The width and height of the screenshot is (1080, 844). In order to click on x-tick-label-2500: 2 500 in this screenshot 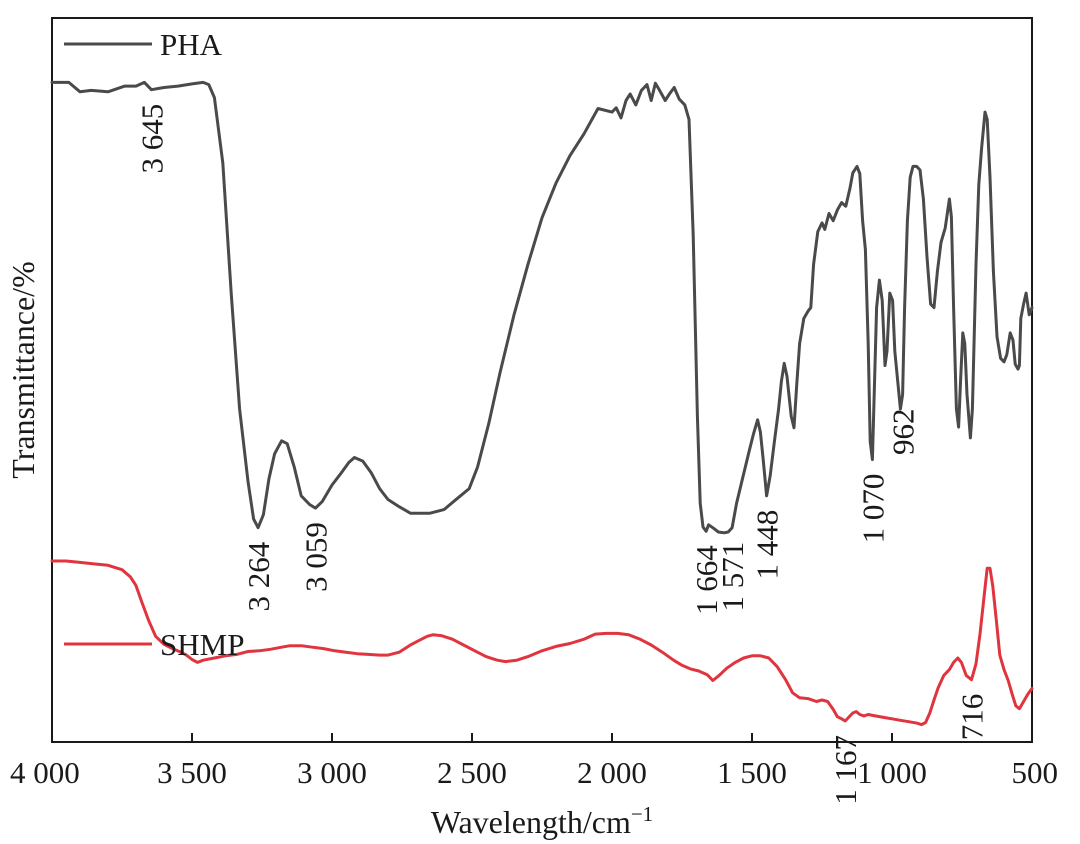, I will do `click(472, 772)`.